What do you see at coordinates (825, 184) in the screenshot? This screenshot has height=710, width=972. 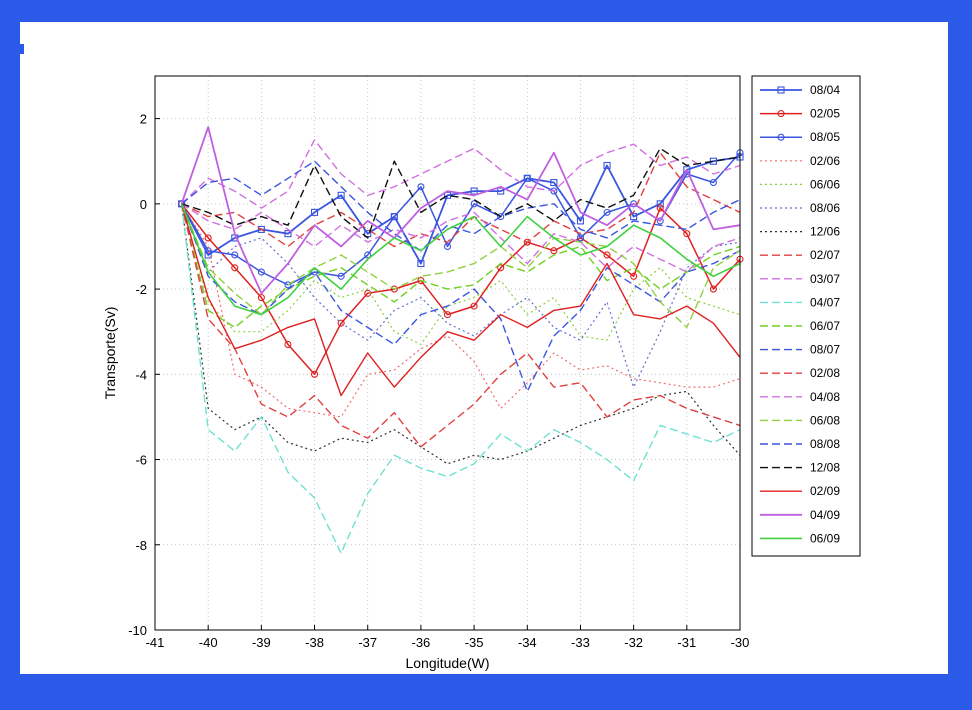 I see `legend-label: 06/06` at bounding box center [825, 184].